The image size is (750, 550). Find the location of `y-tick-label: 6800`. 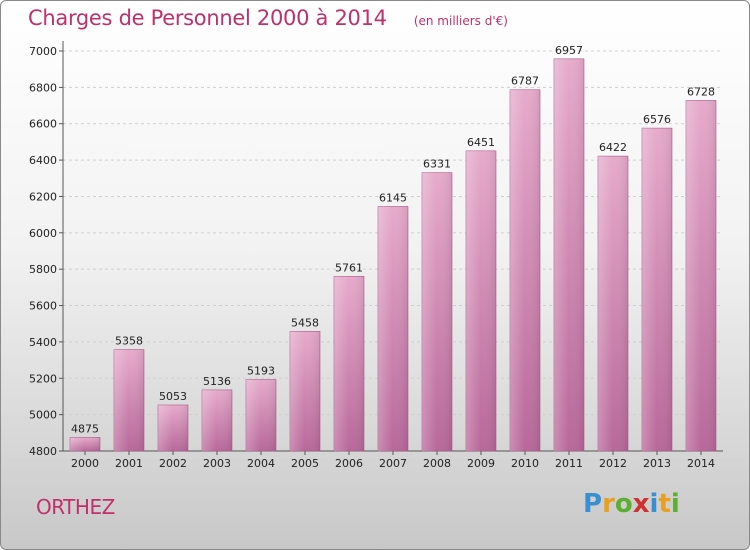

y-tick-label: 6800 is located at coordinates (43, 87).